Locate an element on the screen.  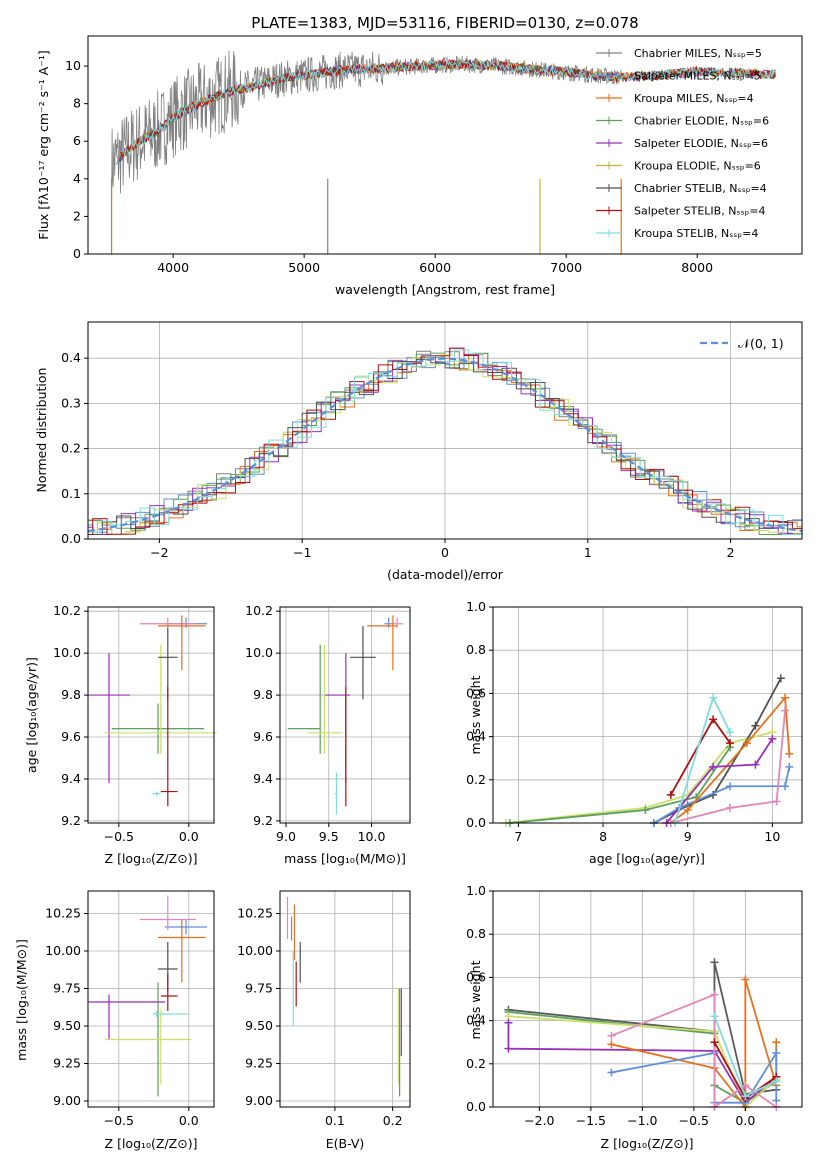
x-axis-label: mass [log₁₀(M/M⊙)] is located at coordinates (345, 858).